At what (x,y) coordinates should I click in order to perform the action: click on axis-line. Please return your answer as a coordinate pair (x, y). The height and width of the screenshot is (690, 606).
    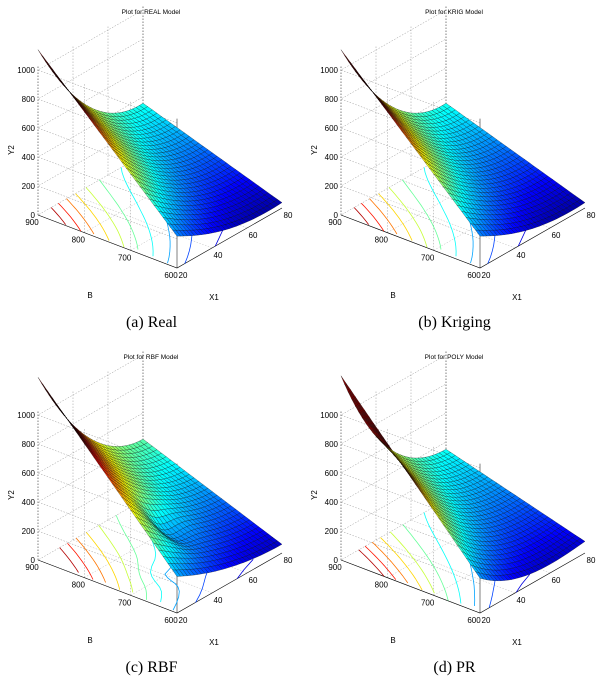
    Looking at the image, I should click on (463, 238).